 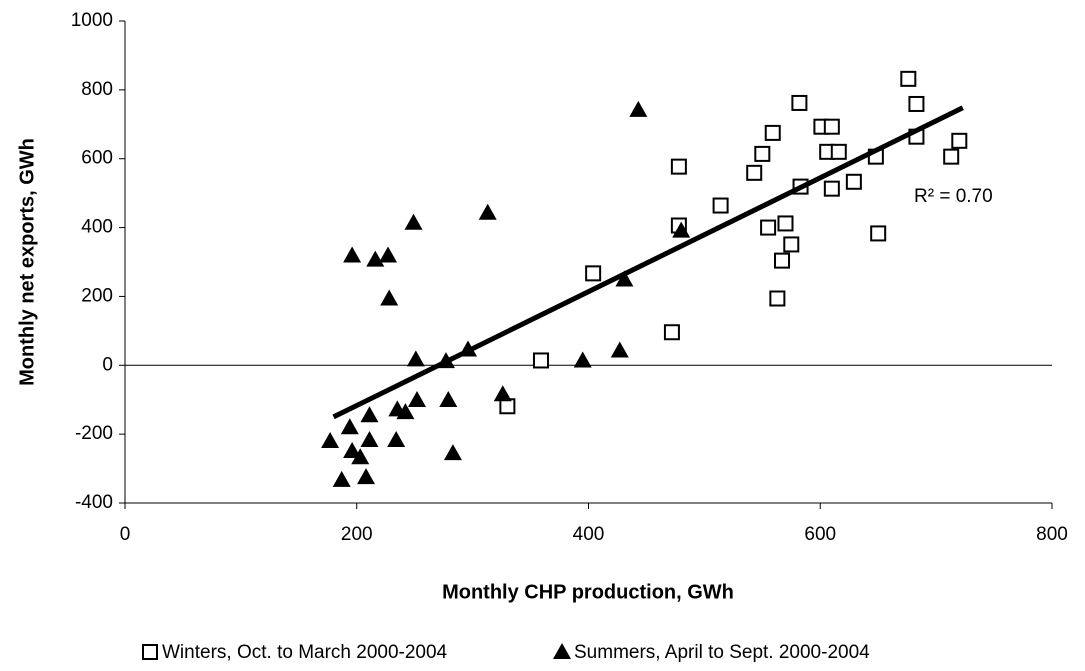 What do you see at coordinates (953, 196) in the screenshot?
I see `annotation: R² = 0.70` at bounding box center [953, 196].